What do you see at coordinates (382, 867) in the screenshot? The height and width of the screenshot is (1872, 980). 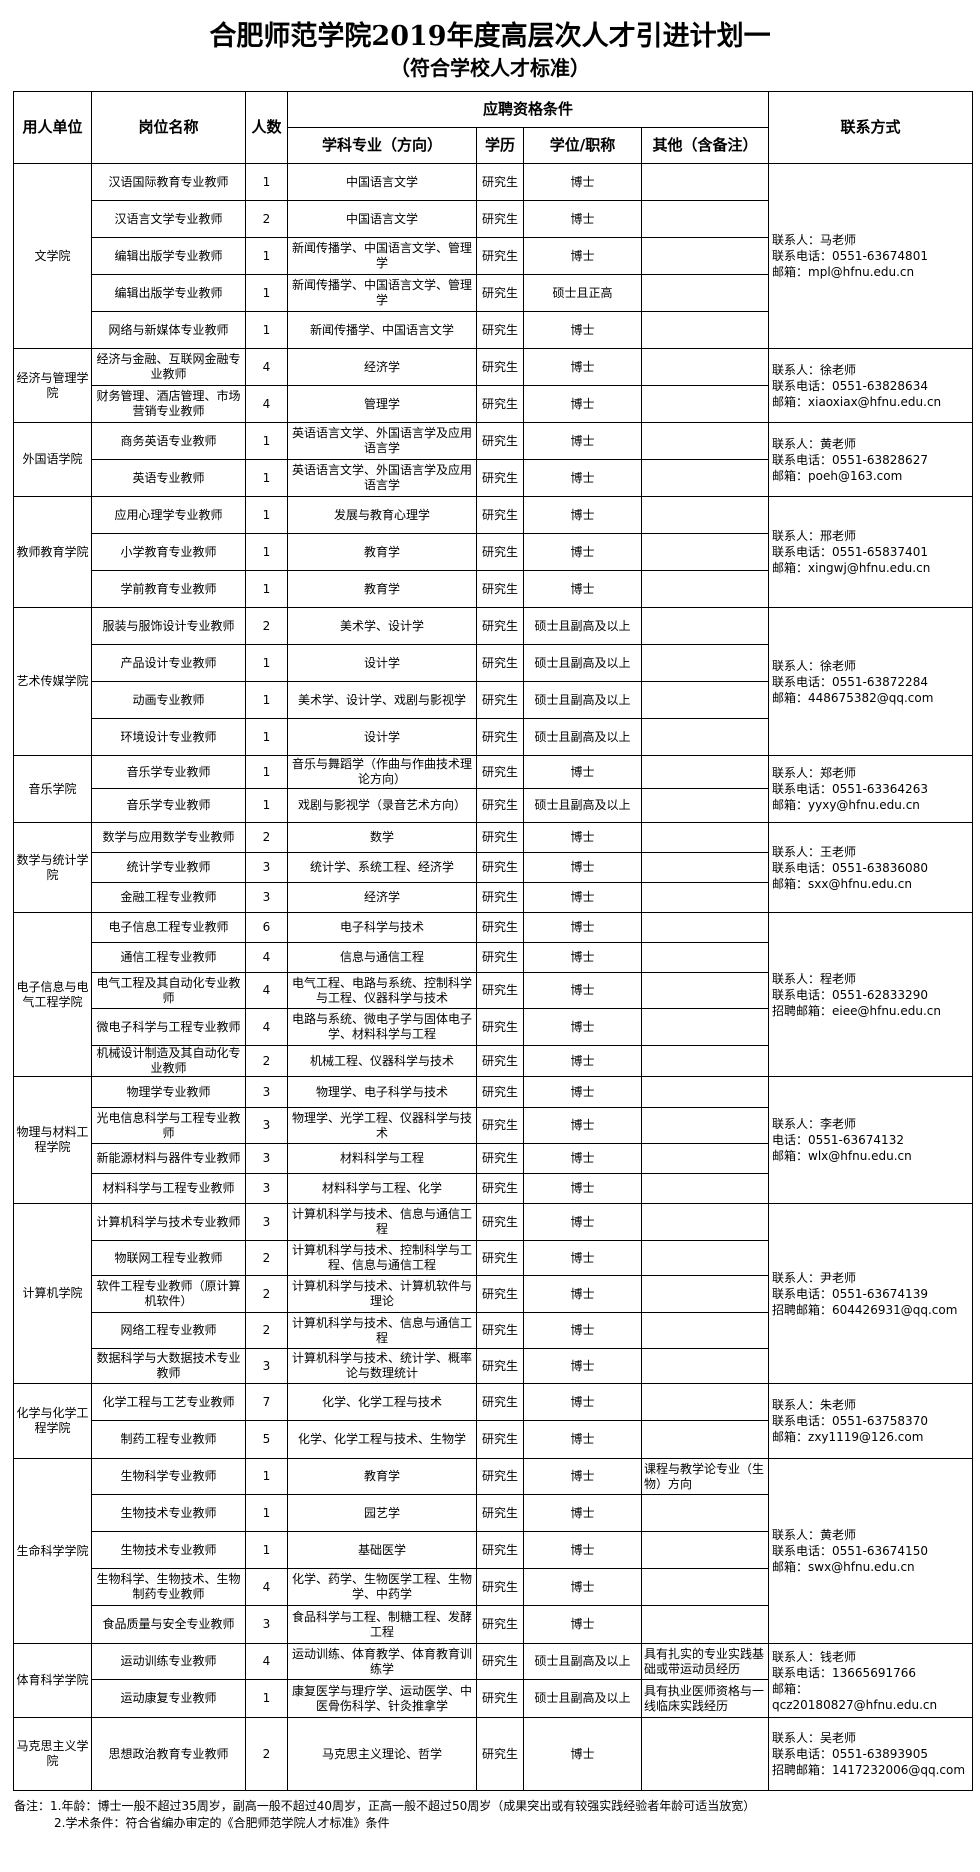 I see `major: 统计学、系统工程、经济学` at bounding box center [382, 867].